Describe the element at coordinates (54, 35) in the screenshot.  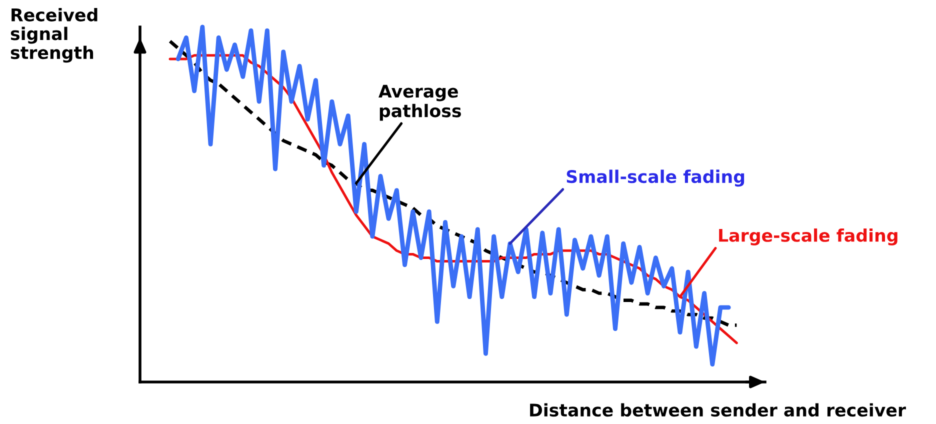
I see `y-axis-title: Received signal strength` at that location.